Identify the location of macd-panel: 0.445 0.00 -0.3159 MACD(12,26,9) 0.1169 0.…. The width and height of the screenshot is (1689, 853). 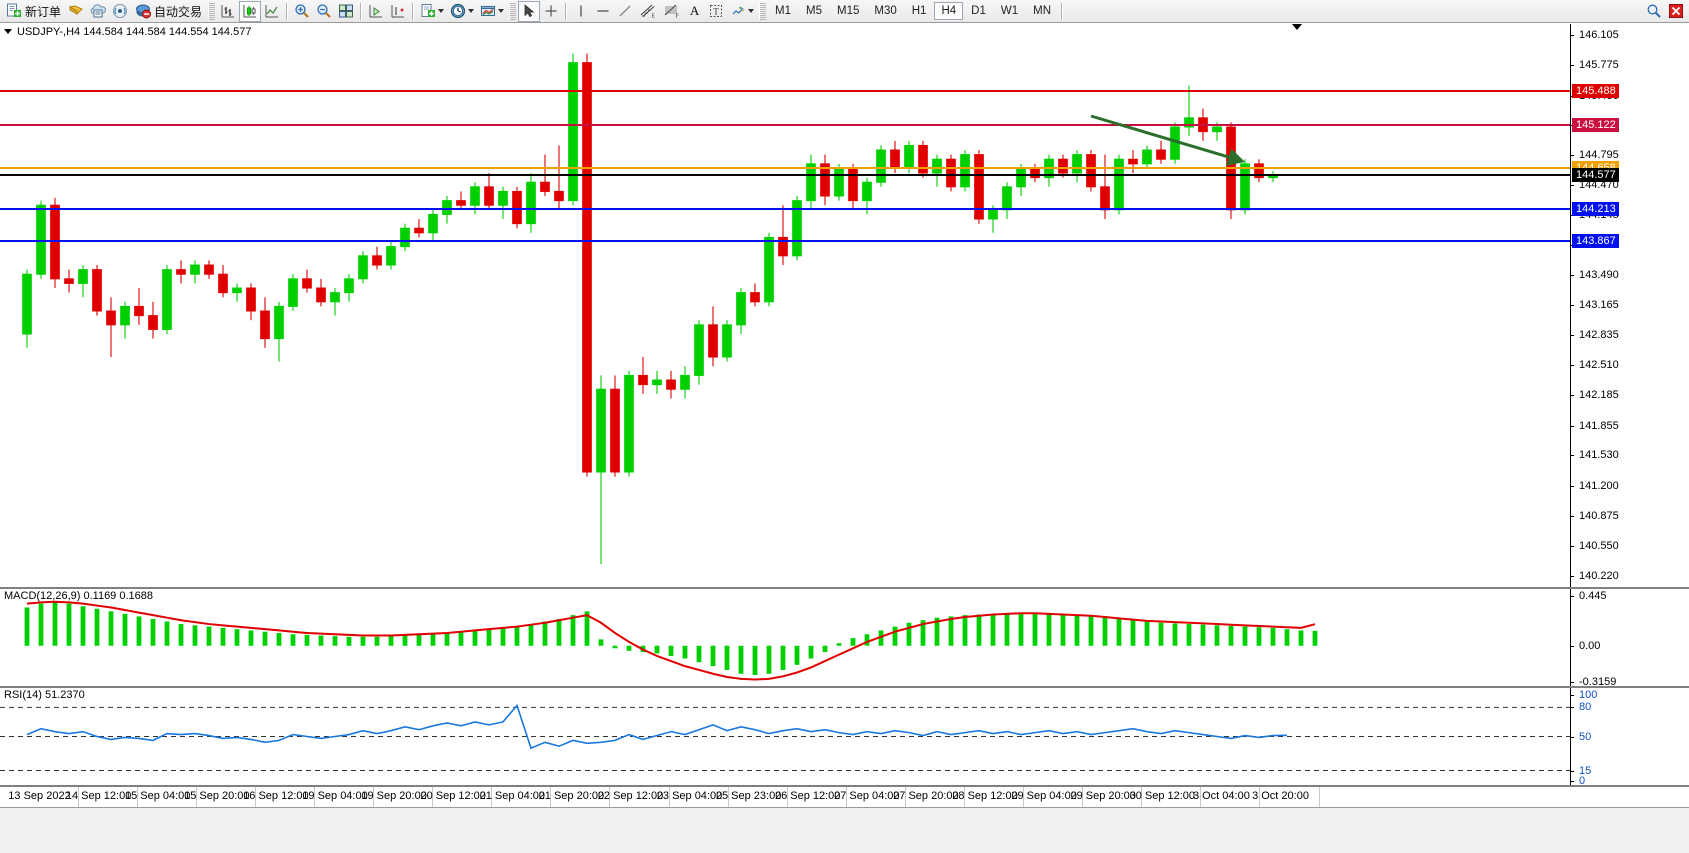
(844, 637).